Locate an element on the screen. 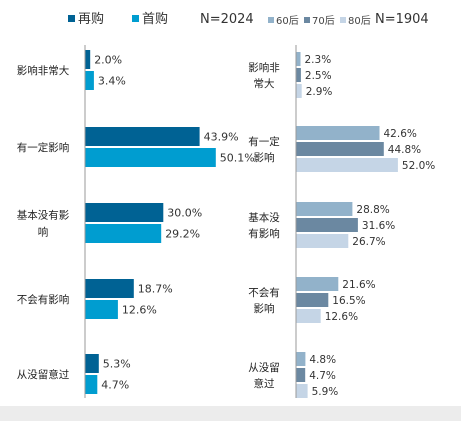  right-category-label: 基本没有影响 is located at coordinates (264, 225).